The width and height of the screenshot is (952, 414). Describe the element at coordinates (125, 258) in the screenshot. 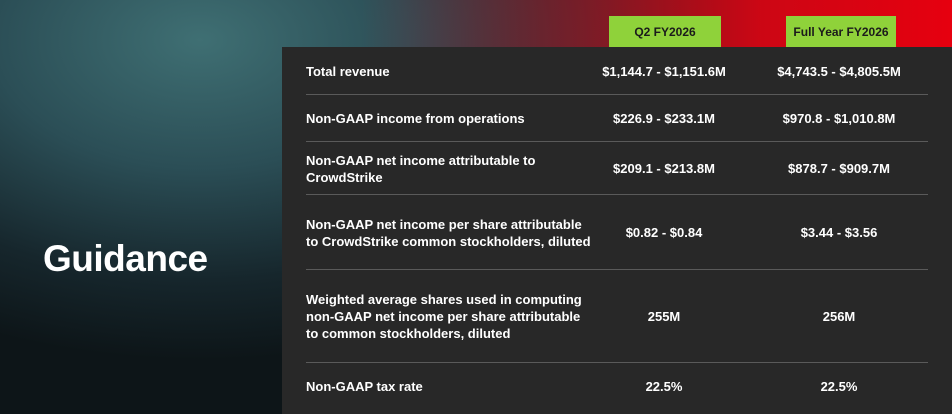

I see `slide-title: Guidance` at that location.